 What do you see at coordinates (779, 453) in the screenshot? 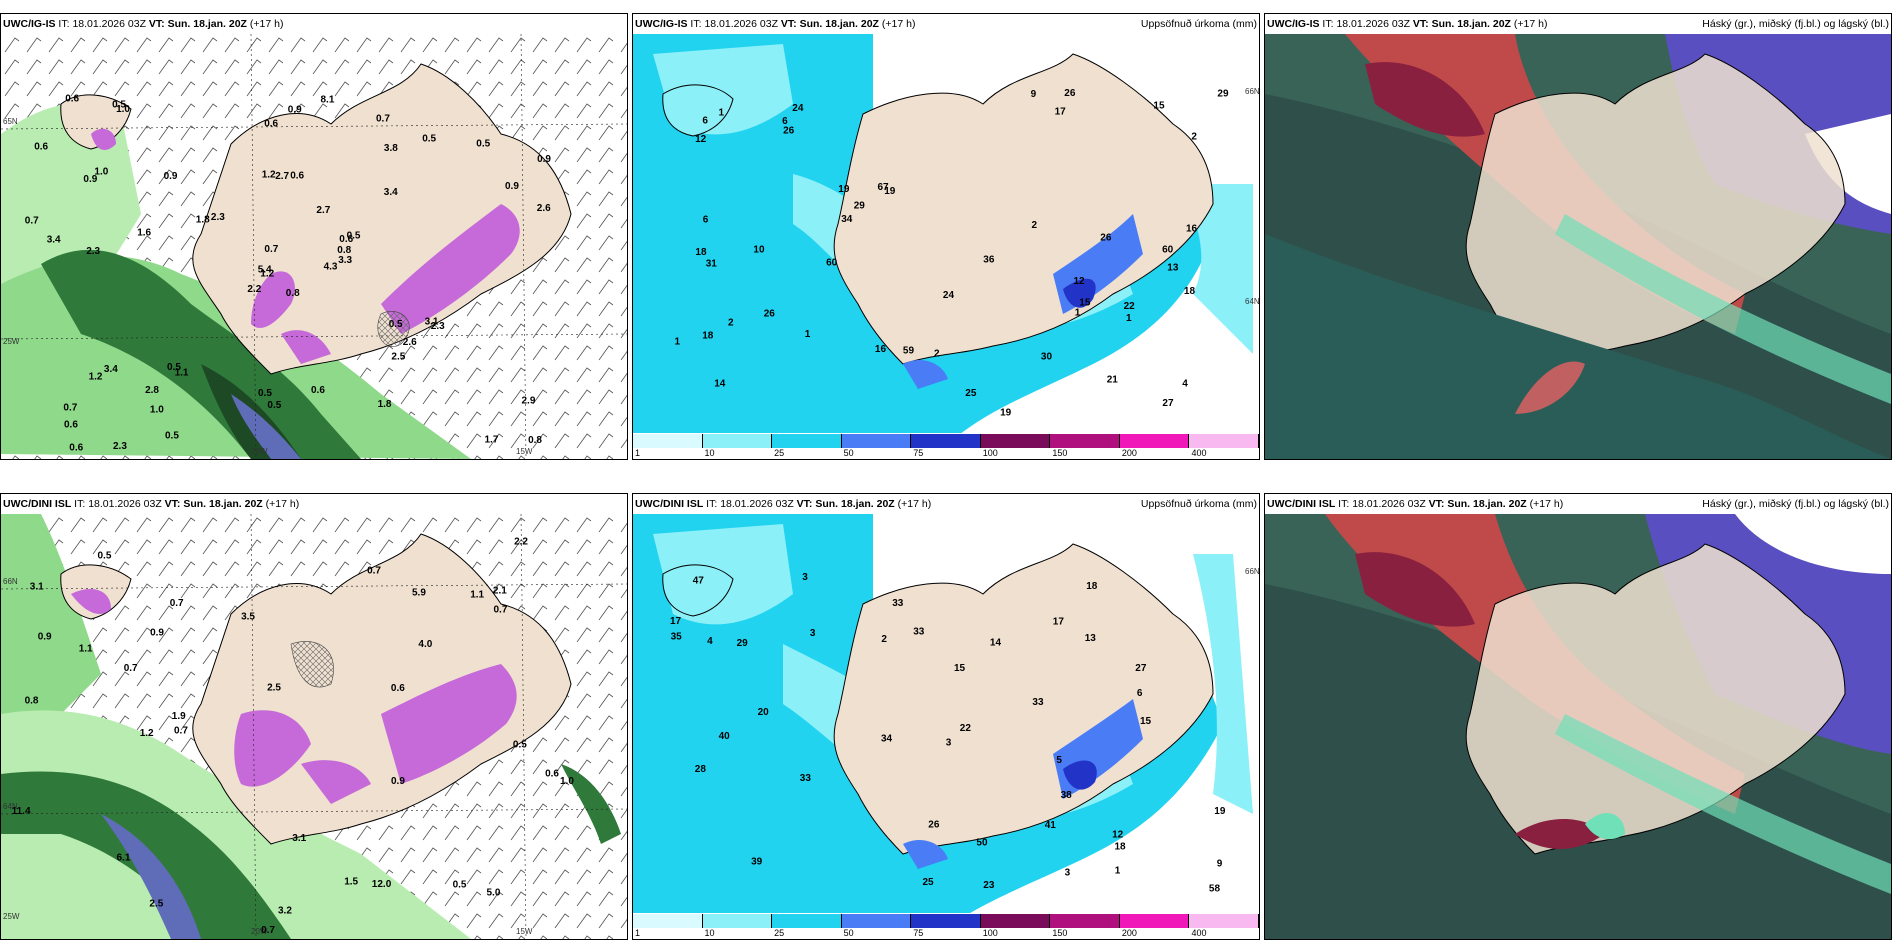
I see `colorbar-tick: 25` at bounding box center [779, 453].